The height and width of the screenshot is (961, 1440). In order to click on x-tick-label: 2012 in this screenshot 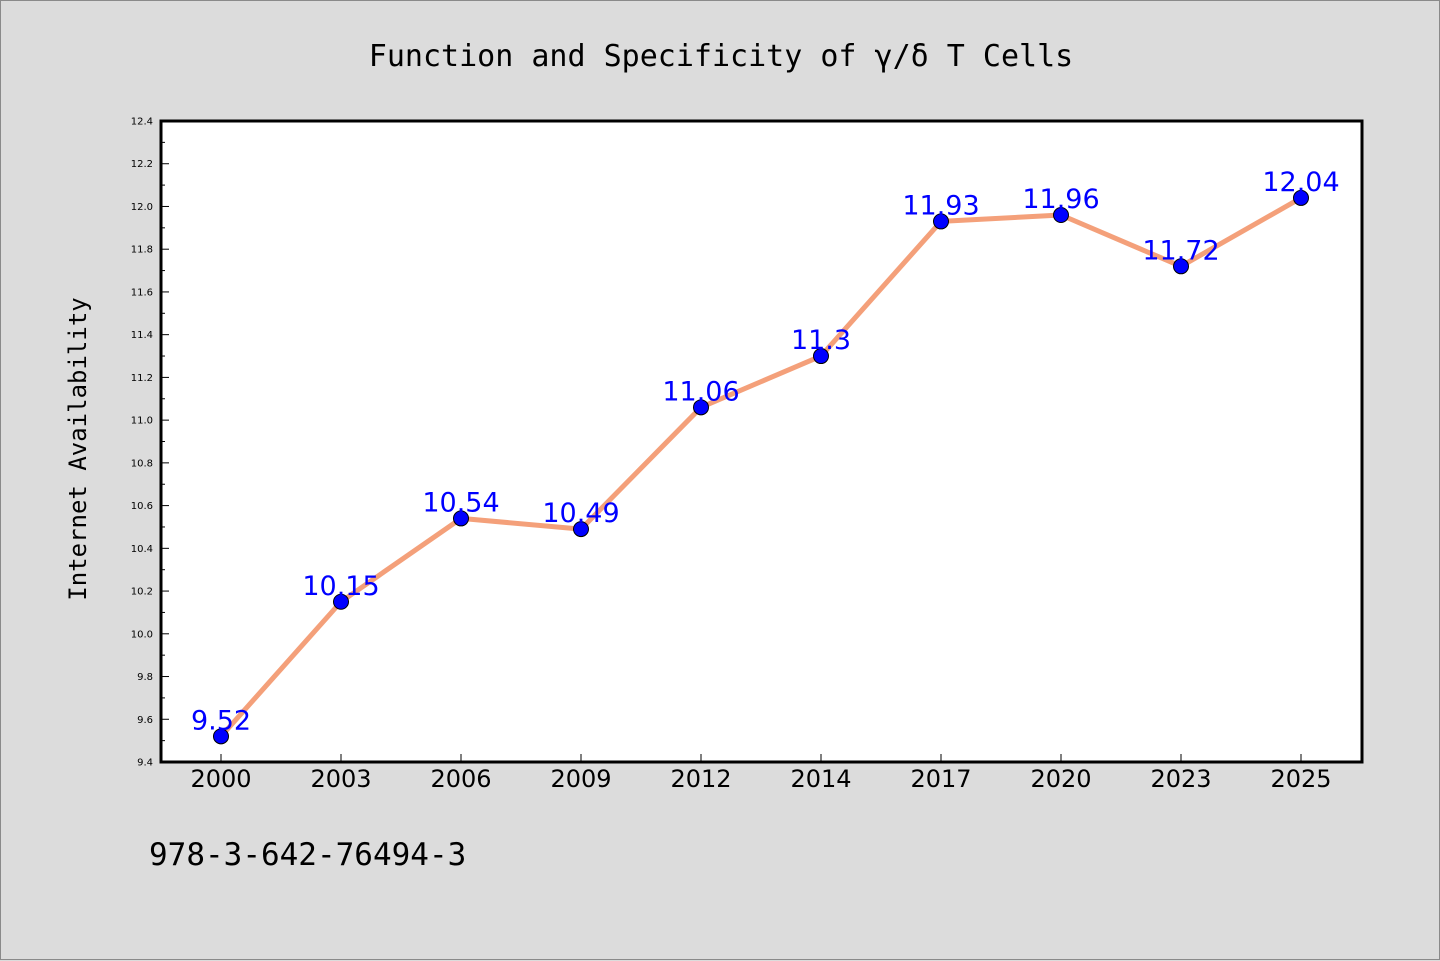, I will do `click(700, 779)`.